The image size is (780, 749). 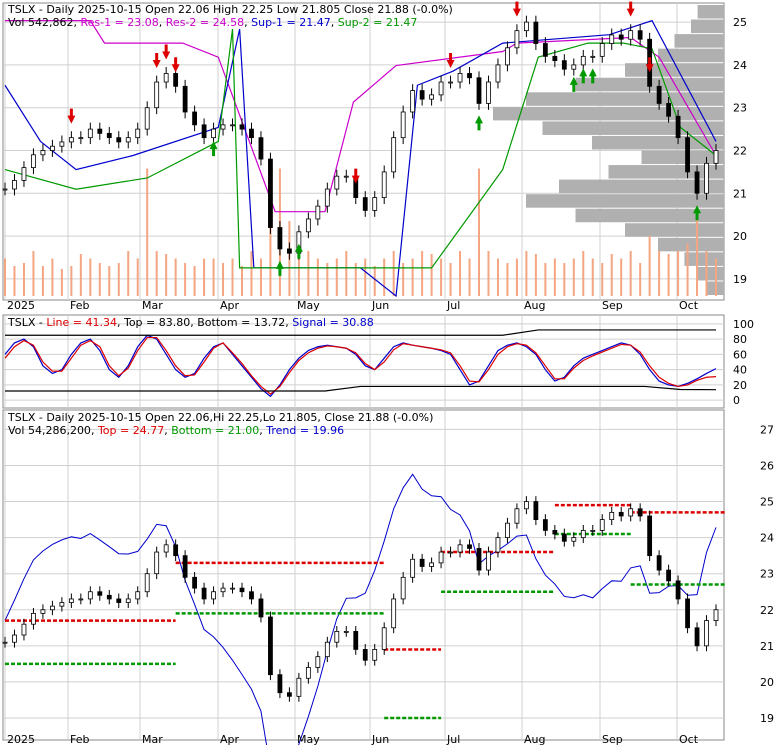 What do you see at coordinates (308, 305) in the screenshot?
I see `price-x-tick-label: May` at bounding box center [308, 305].